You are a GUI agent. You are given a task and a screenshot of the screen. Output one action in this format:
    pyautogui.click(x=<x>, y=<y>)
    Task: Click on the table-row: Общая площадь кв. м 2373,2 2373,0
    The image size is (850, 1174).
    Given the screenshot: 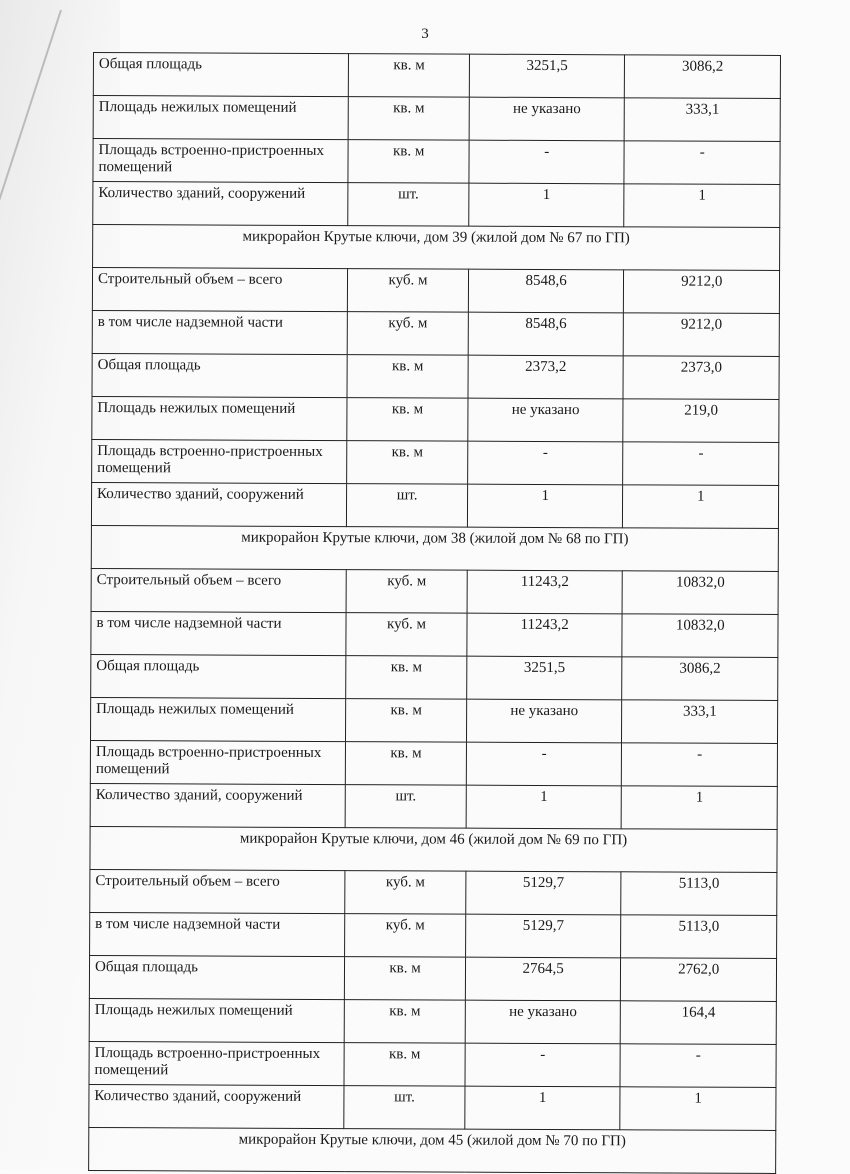 What is the action you would take?
    pyautogui.click(x=435, y=376)
    